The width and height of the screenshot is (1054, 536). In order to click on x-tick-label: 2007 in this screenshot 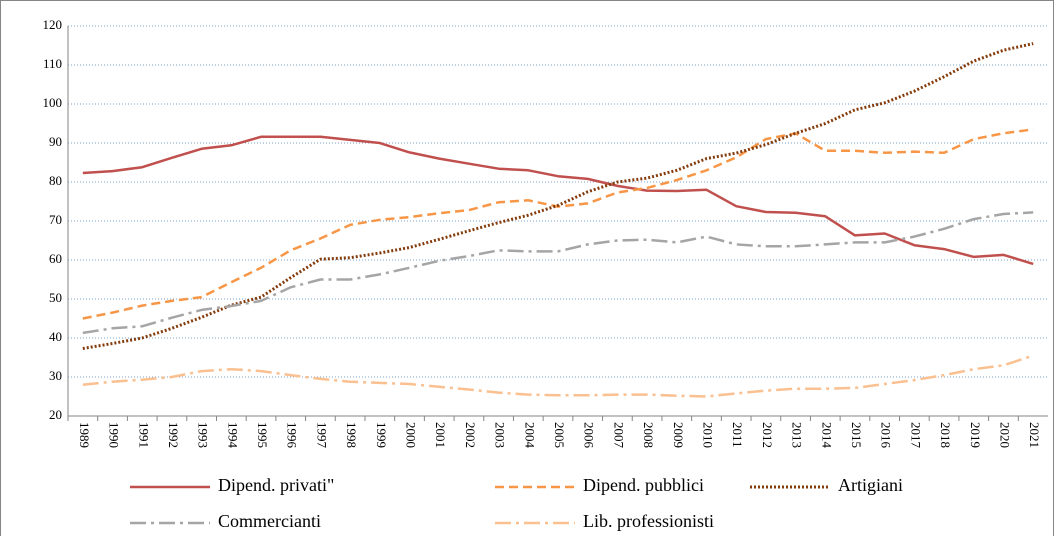, I will do `click(618, 435)`.